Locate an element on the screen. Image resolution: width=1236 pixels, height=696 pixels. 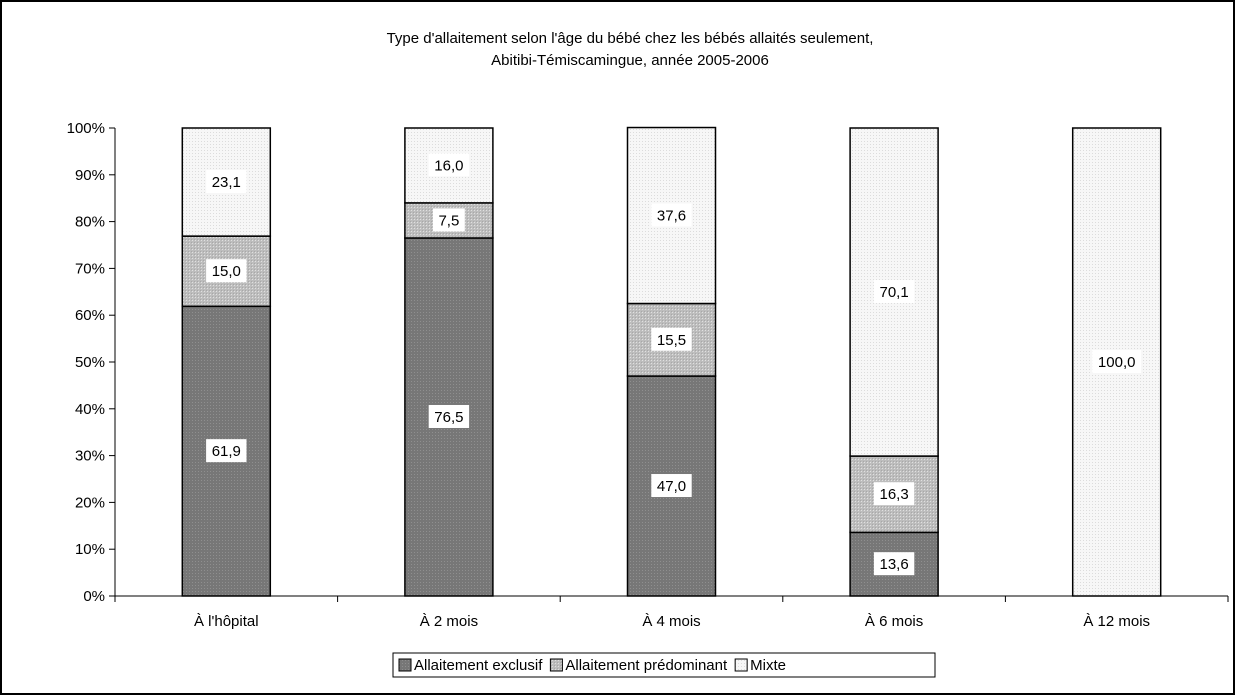
data-label: 16,3 is located at coordinates (893, 494).